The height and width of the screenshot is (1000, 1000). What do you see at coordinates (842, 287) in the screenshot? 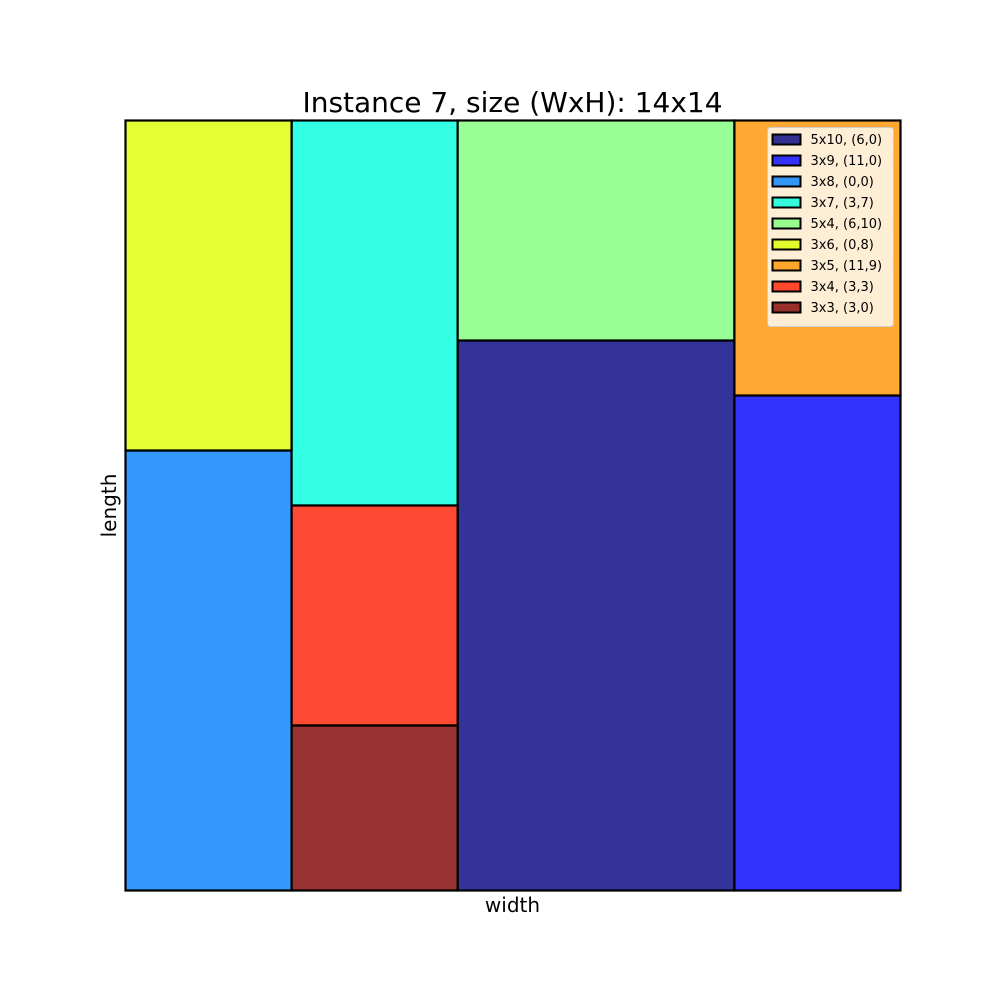
I see `legend-label-8: 3x4, (3,3)` at bounding box center [842, 287].